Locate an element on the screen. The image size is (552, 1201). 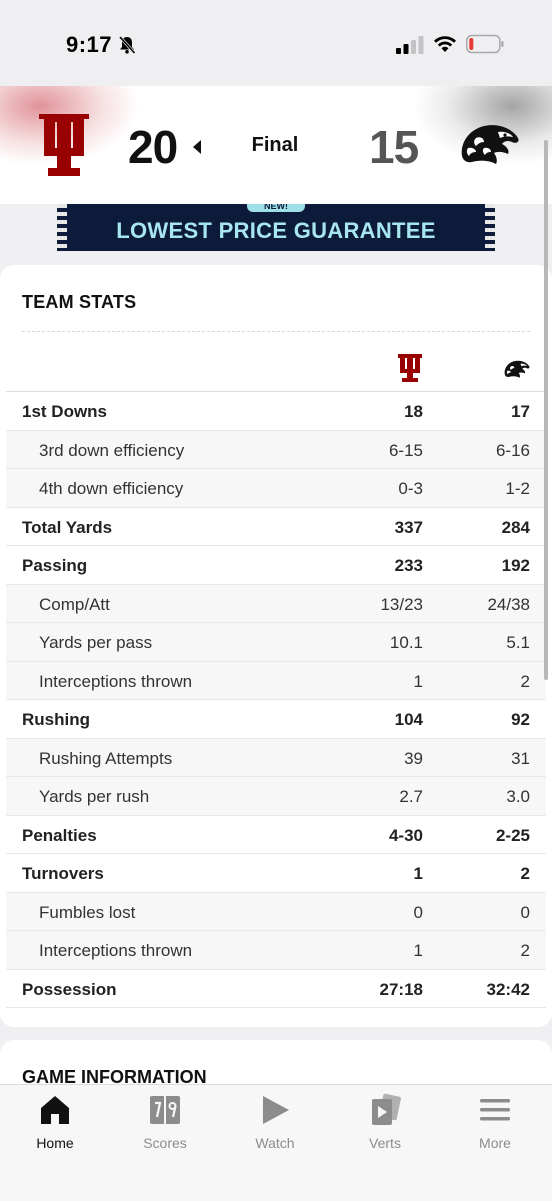
stat-label: Possession is located at coordinates (69, 989).